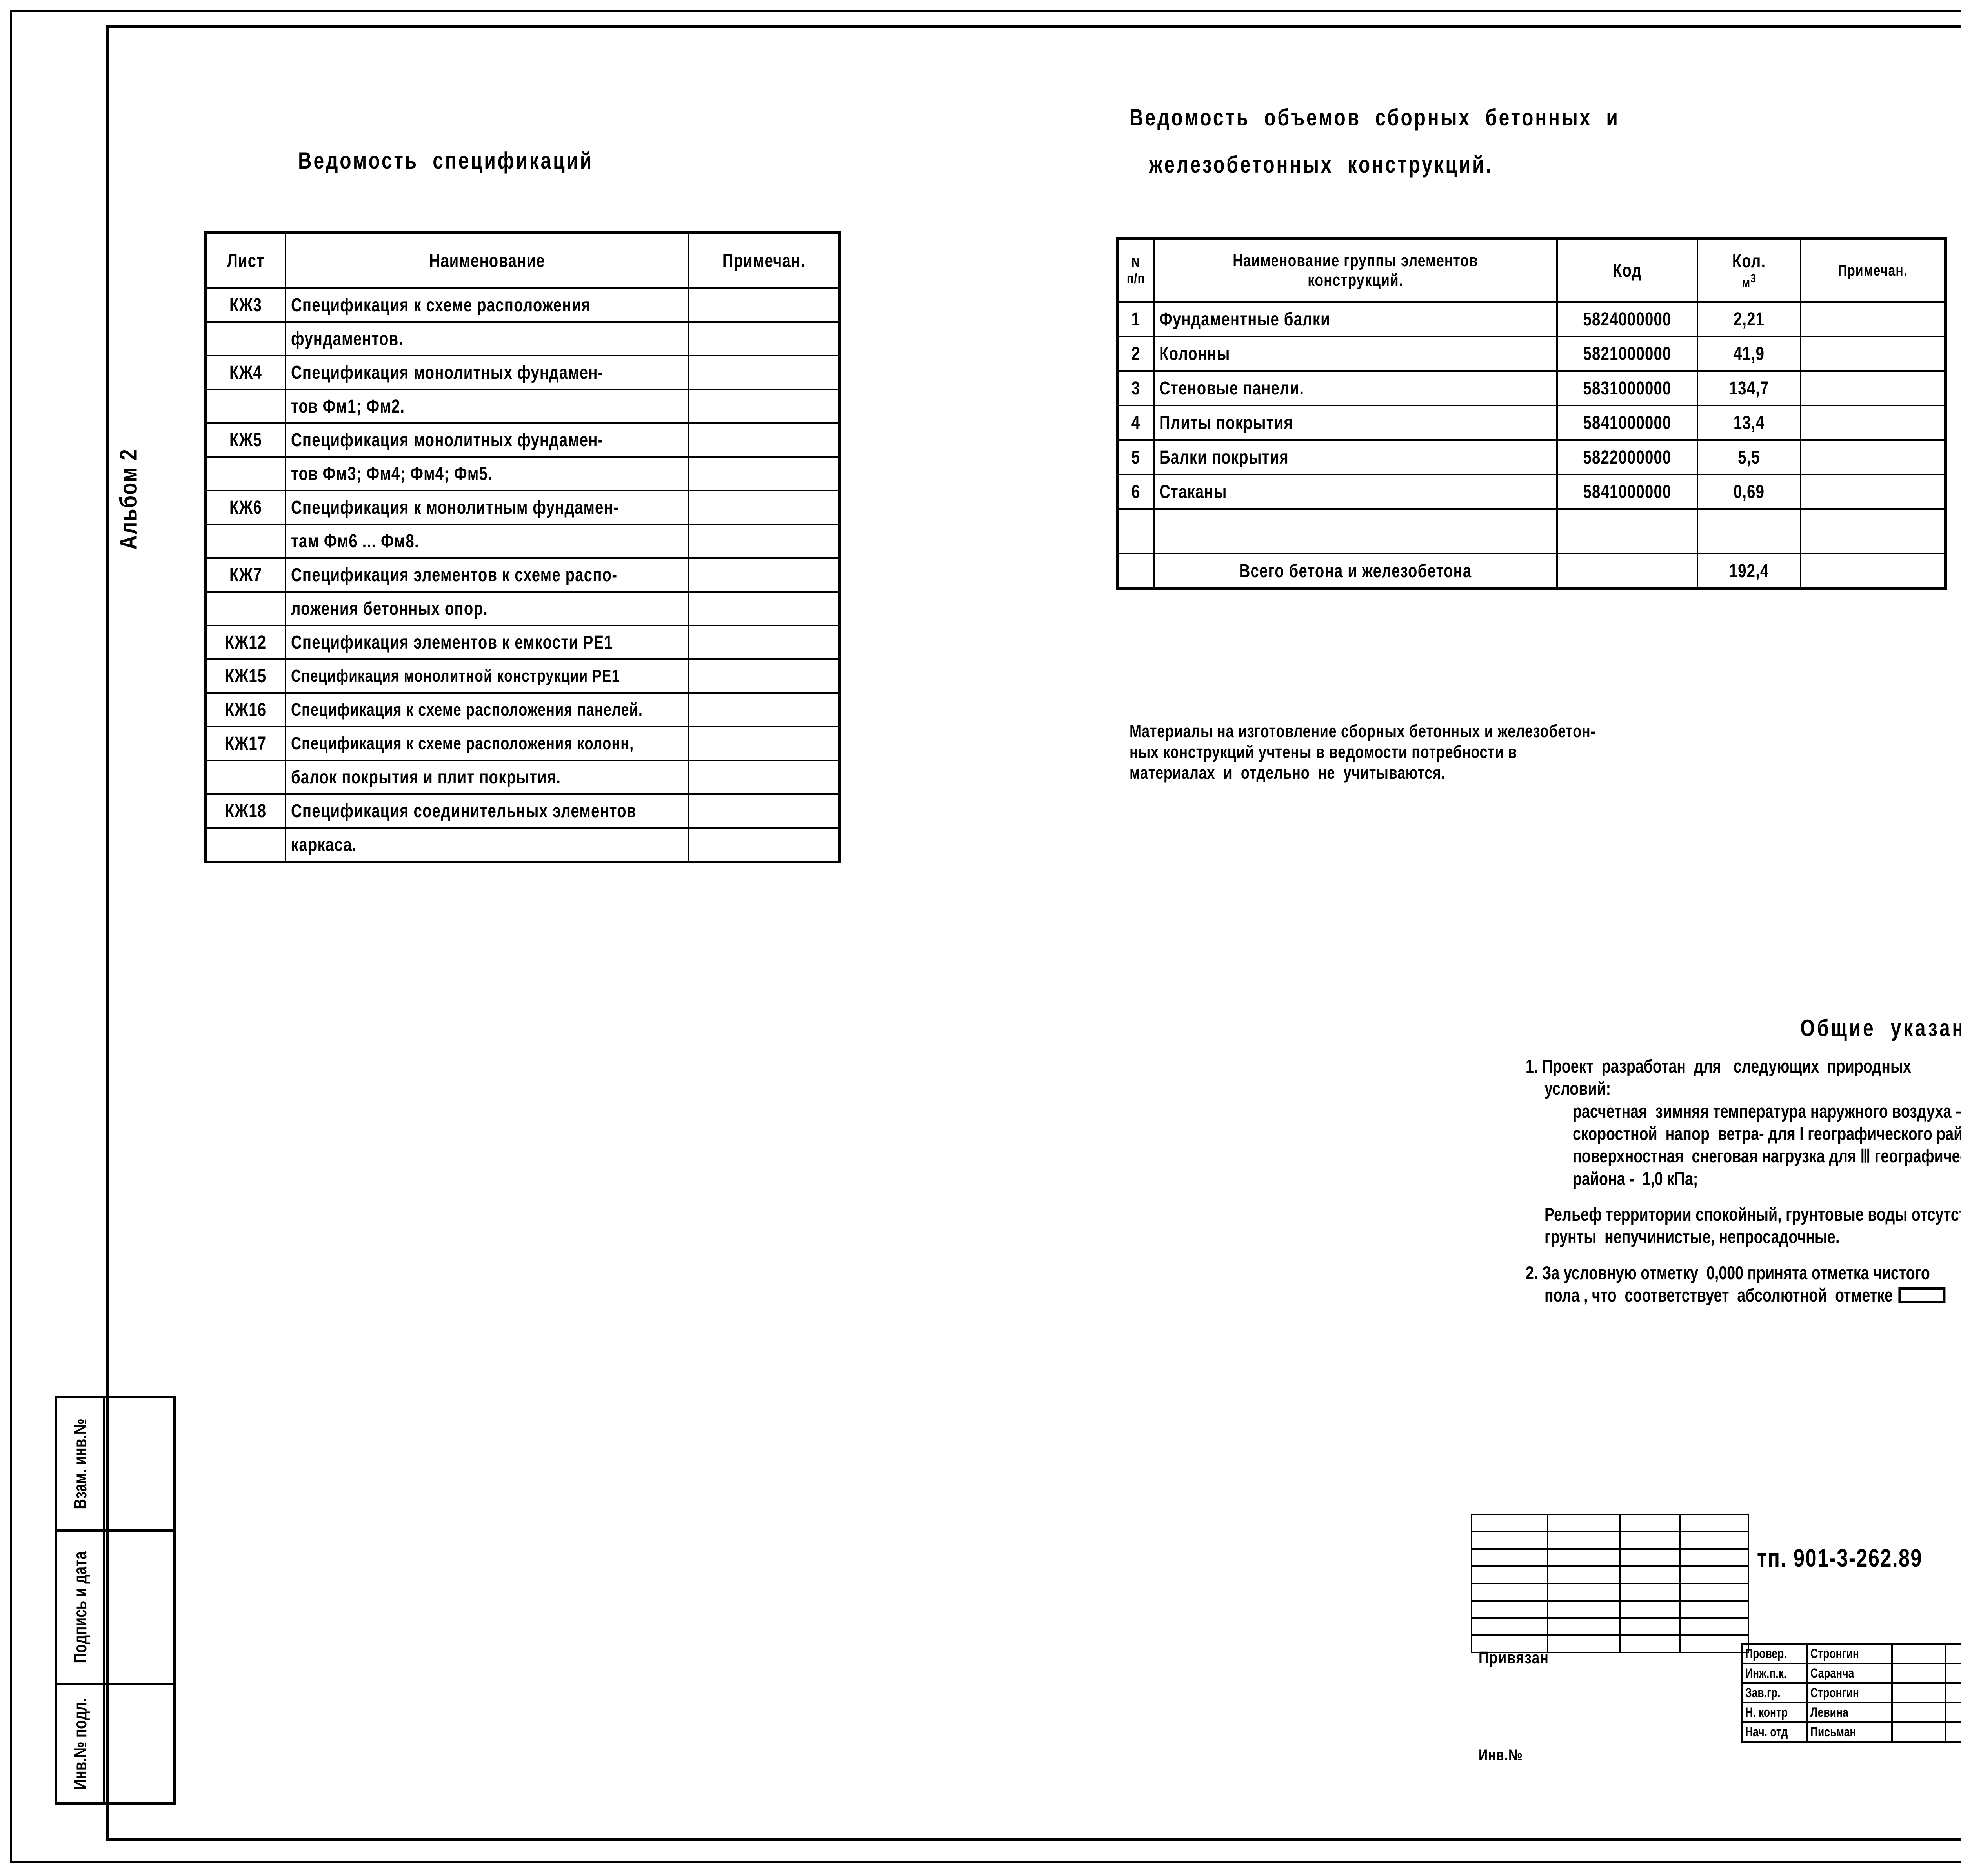 The height and width of the screenshot is (1876, 1961). Describe the element at coordinates (1224, 457) in the screenshot. I see `vol-row-group: Балки покрытия` at that location.